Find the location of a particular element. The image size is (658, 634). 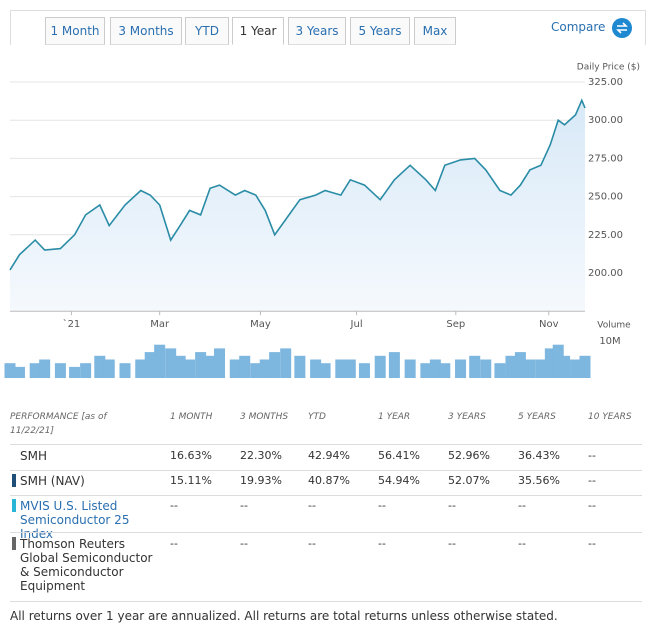

column-header: 5 YEARS is located at coordinates (537, 417).